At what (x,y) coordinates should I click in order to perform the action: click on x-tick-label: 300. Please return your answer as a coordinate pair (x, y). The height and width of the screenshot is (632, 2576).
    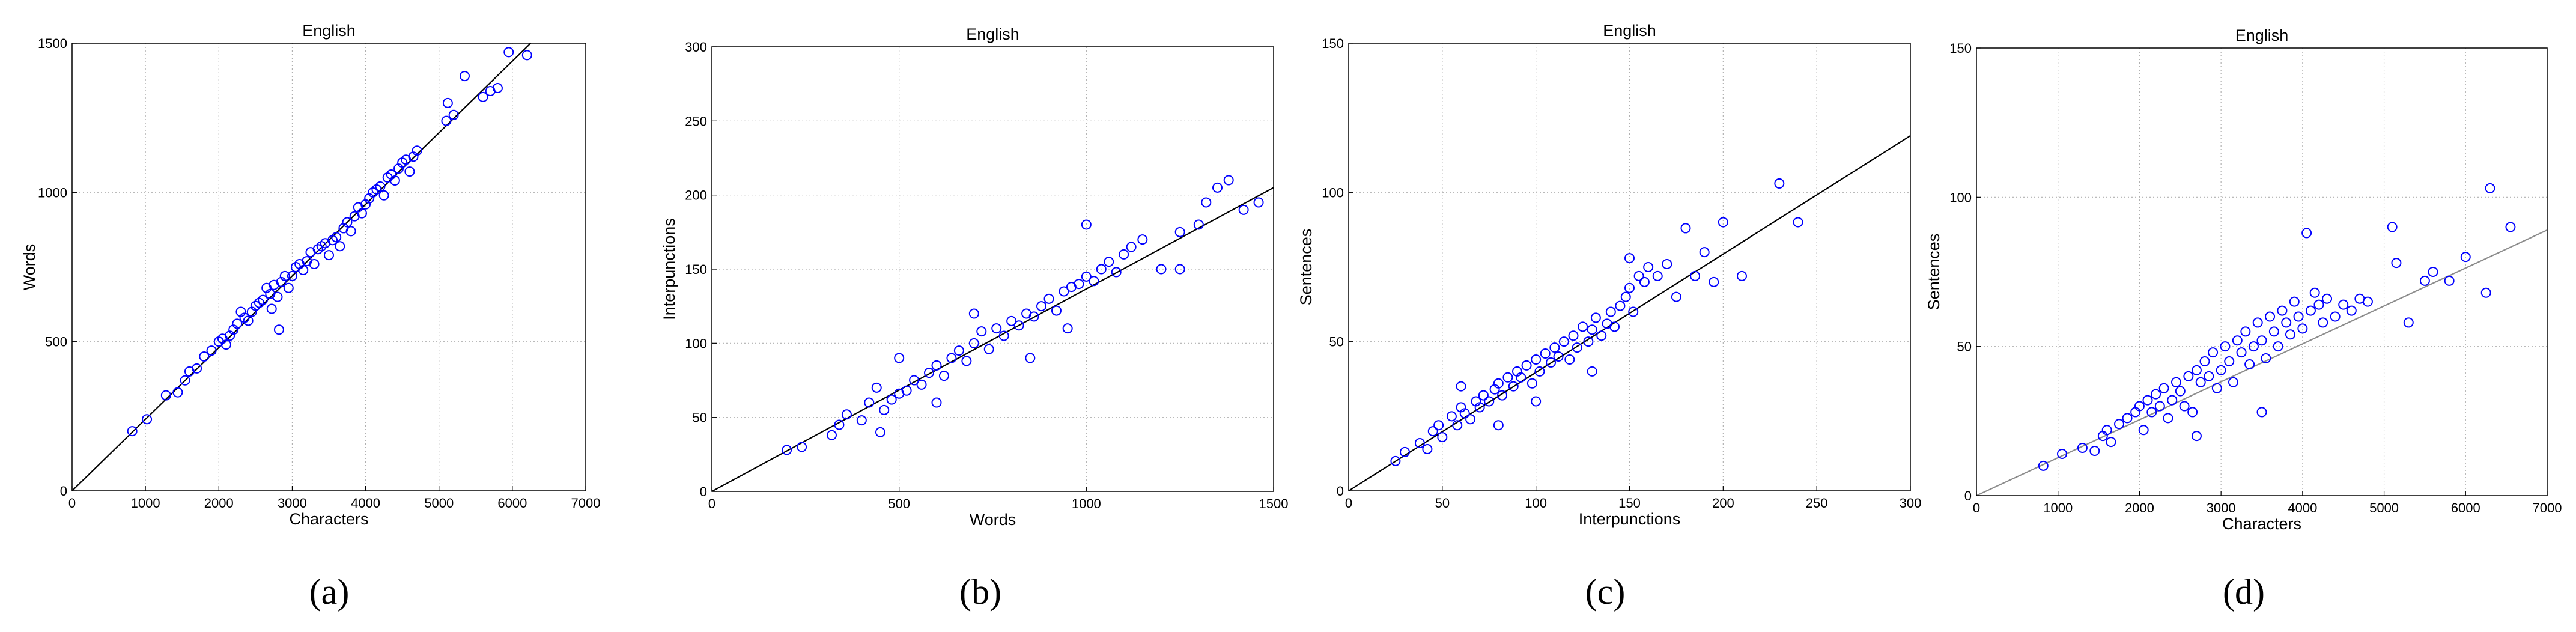
    Looking at the image, I should click on (1911, 504).